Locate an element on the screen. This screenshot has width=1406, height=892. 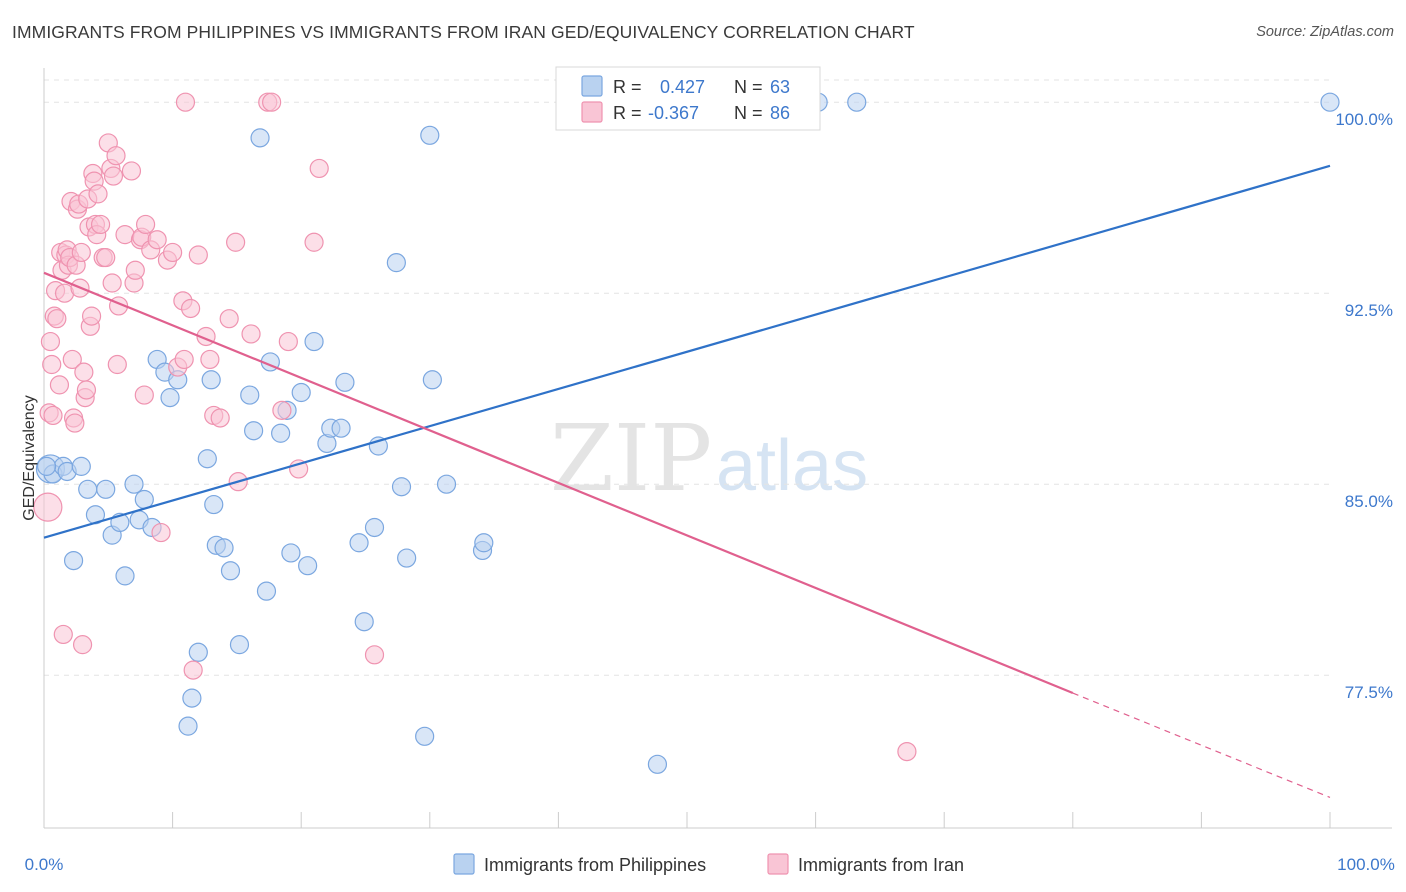
watermark-zip: ZIP is located at coordinates (631, 458).